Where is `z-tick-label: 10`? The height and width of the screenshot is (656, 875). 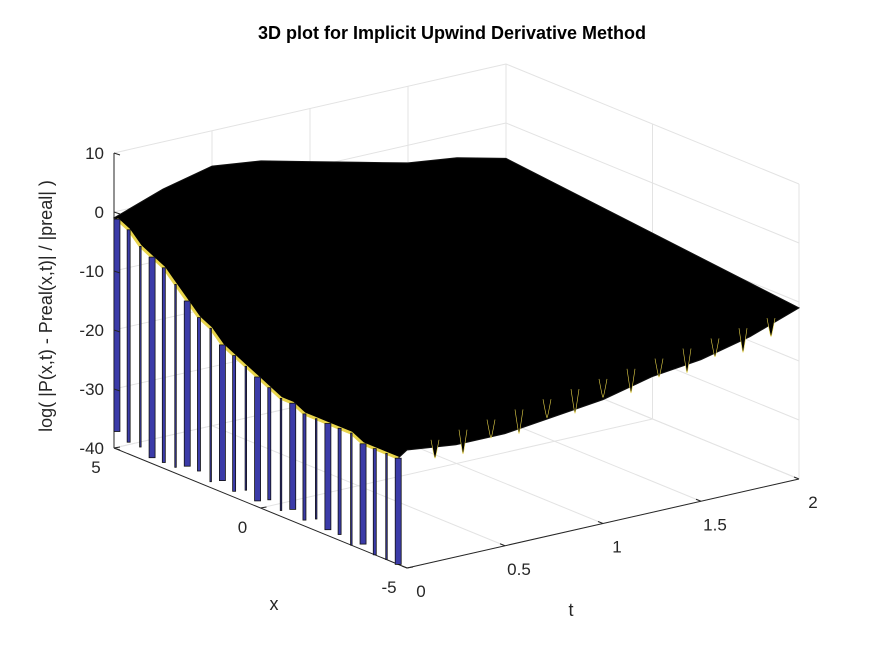
z-tick-label: 10 is located at coordinates (94, 153).